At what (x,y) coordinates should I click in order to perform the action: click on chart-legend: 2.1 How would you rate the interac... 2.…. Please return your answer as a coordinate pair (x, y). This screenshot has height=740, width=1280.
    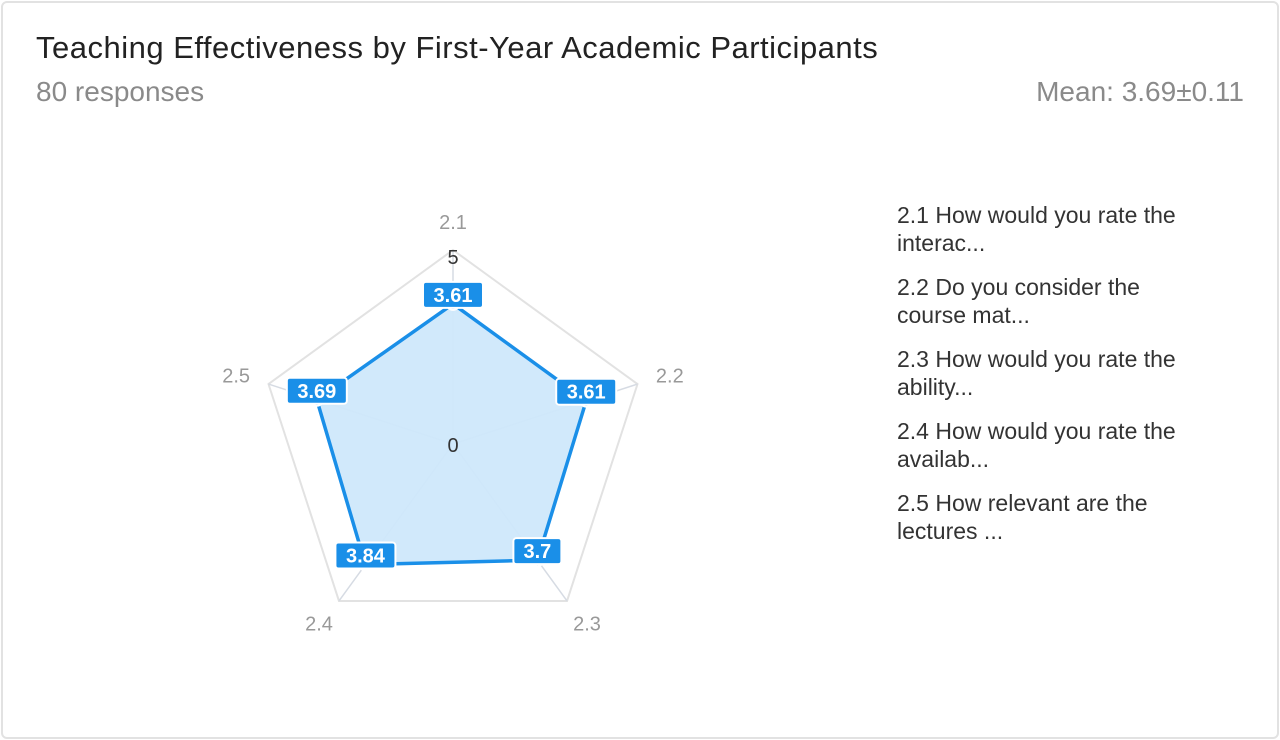
    Looking at the image, I should click on (1047, 381).